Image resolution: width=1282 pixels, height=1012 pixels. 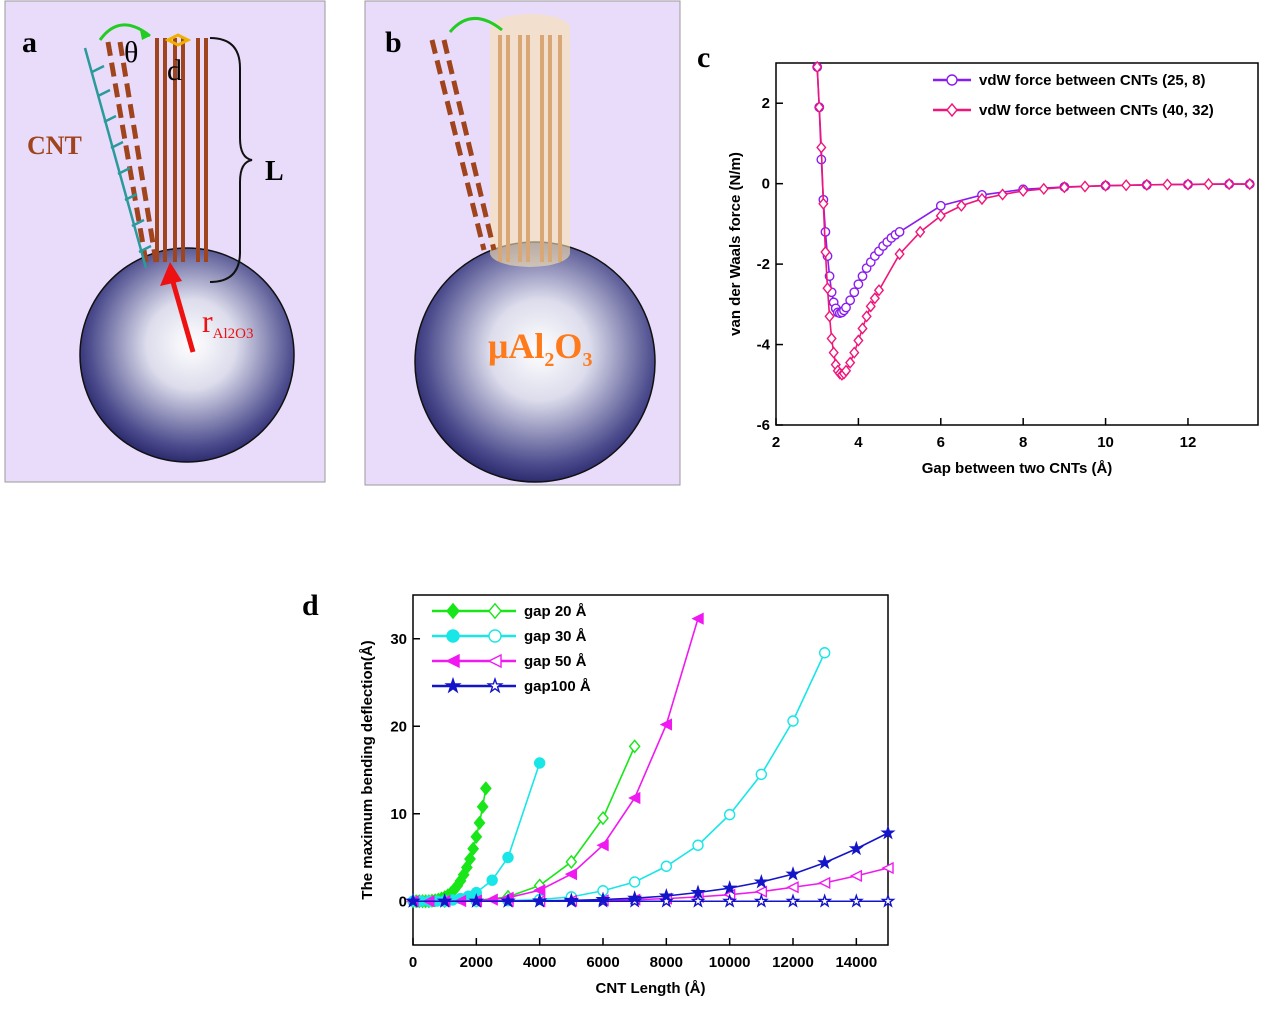 I want to click on panel-label: b, so click(x=393, y=42).